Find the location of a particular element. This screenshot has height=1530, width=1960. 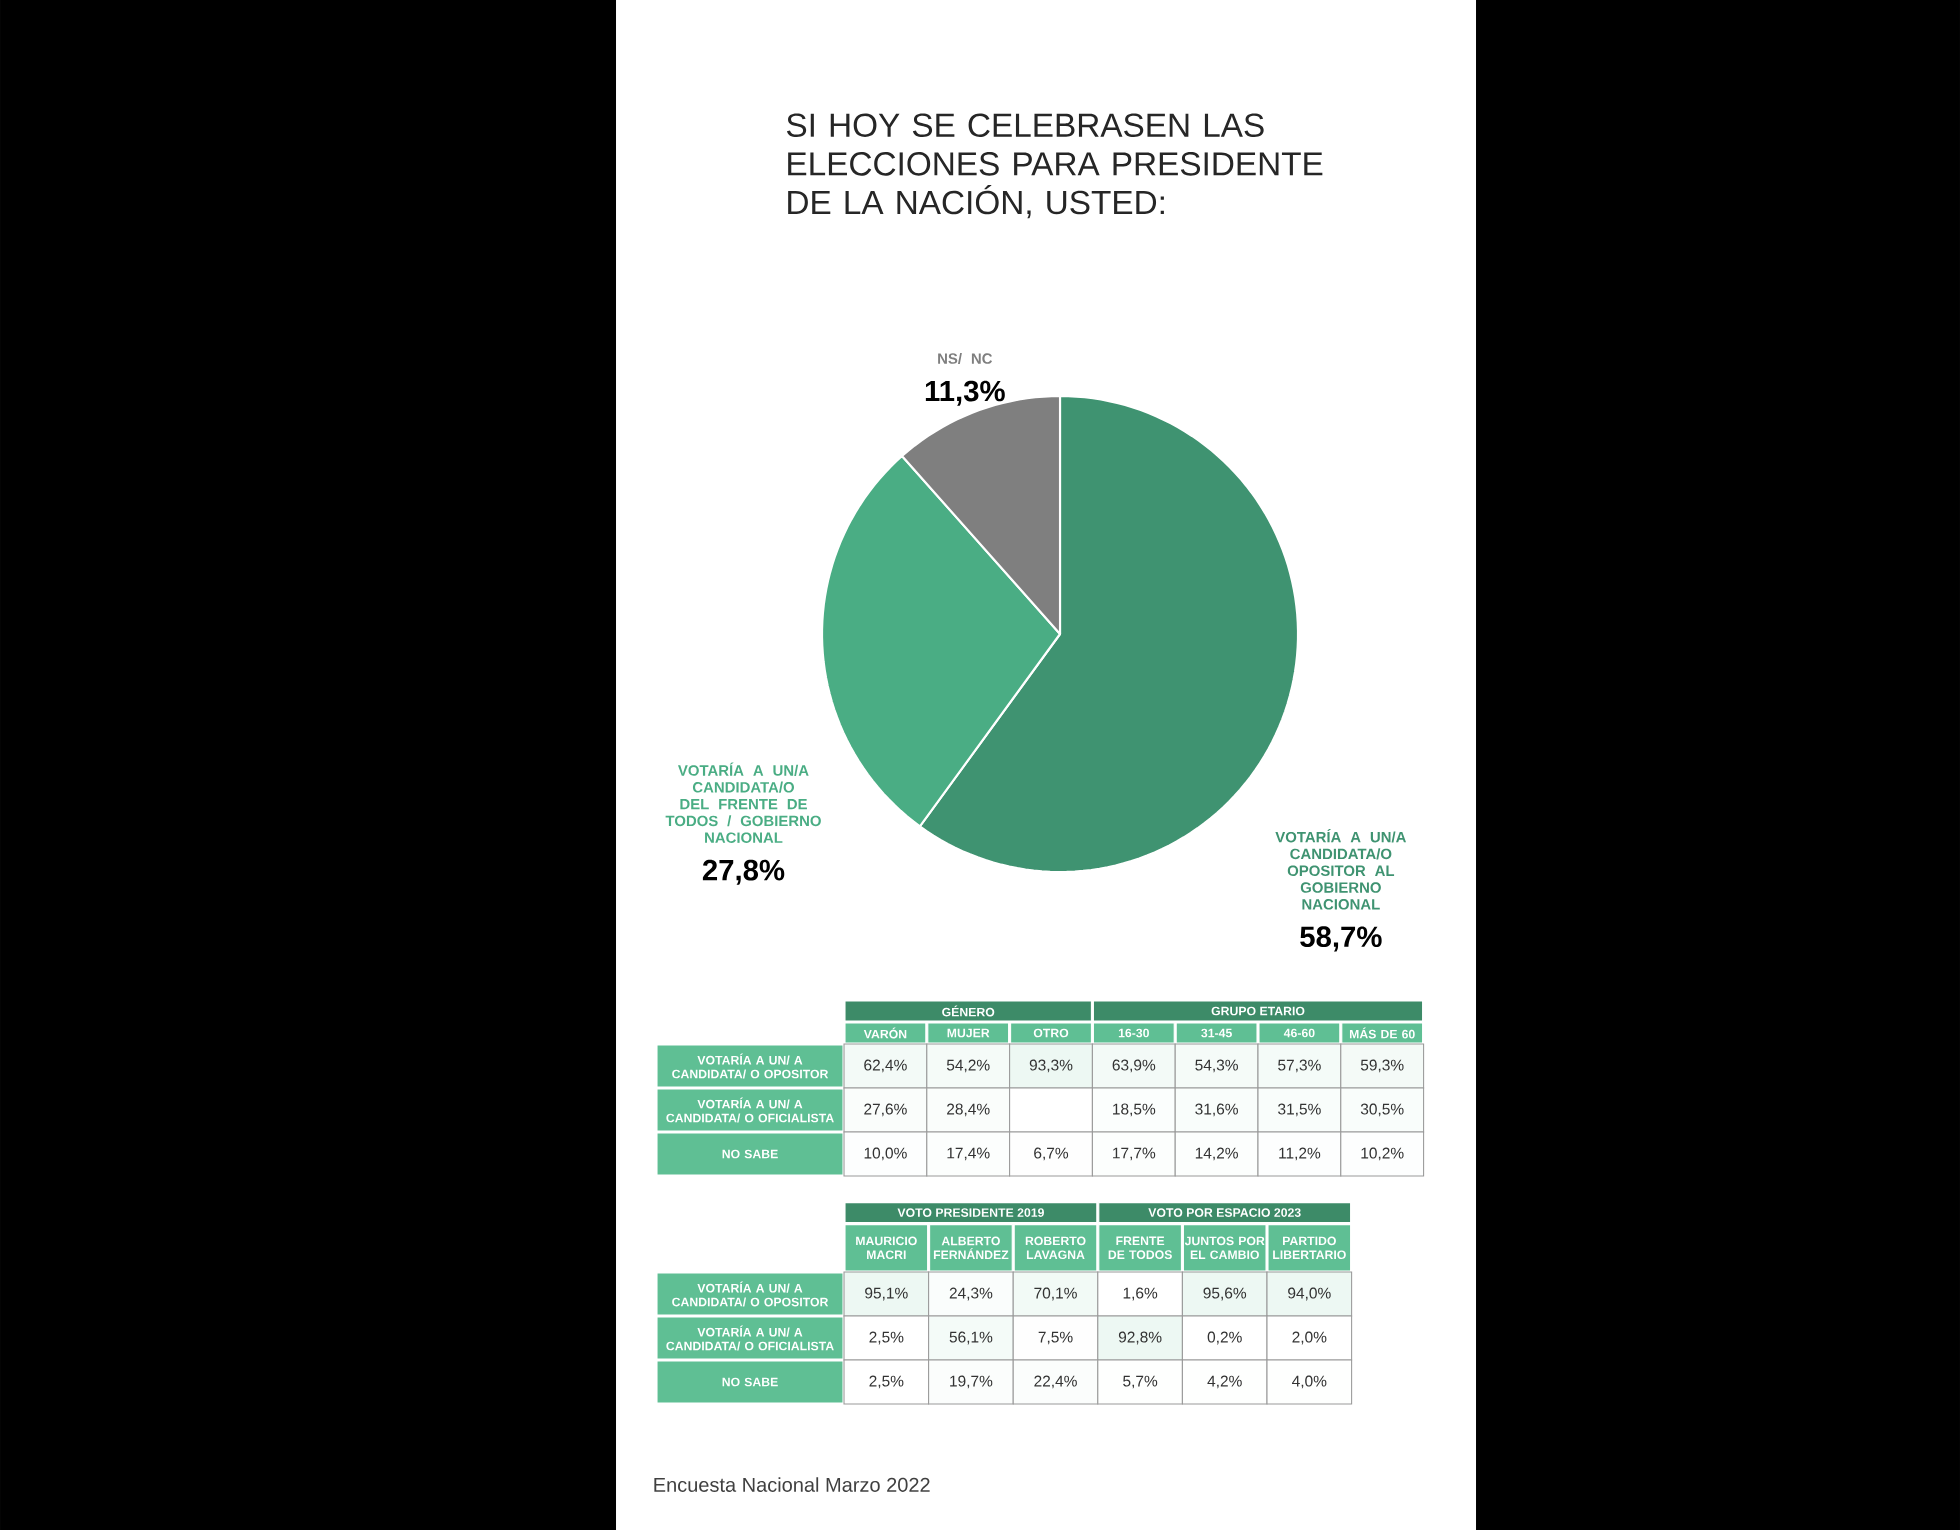

data-label: 27,8% is located at coordinates (743, 872).